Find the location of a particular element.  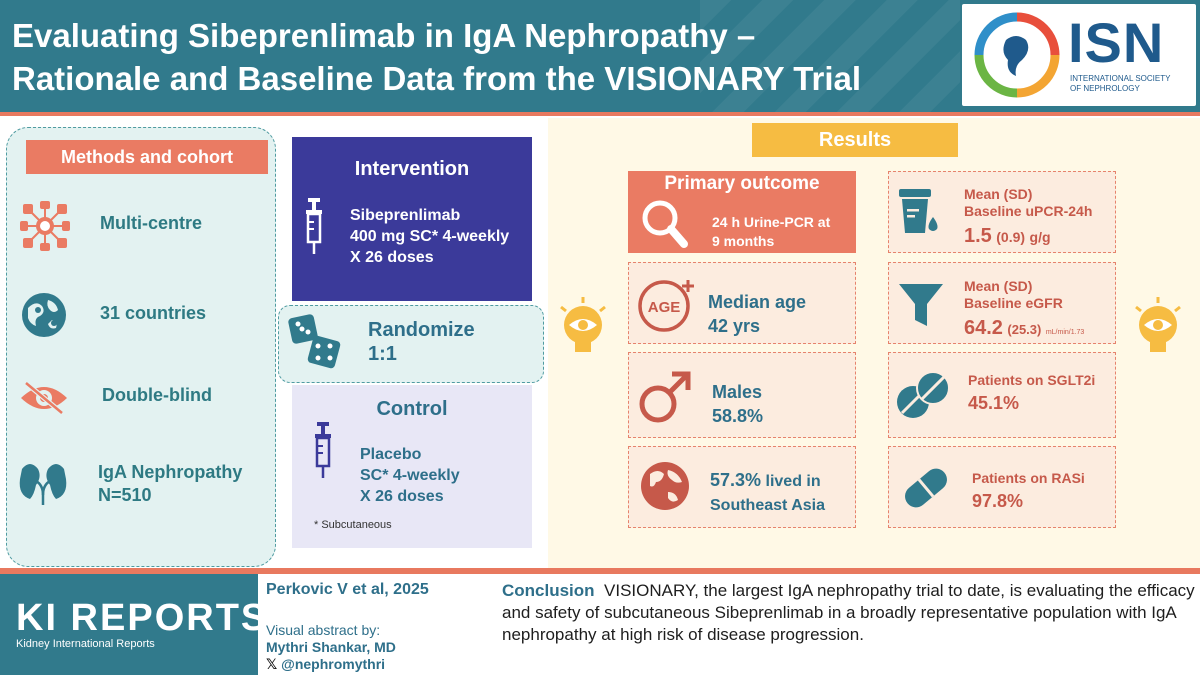

egfr-line-2: Baseline eGFR is located at coordinates (1013, 303).